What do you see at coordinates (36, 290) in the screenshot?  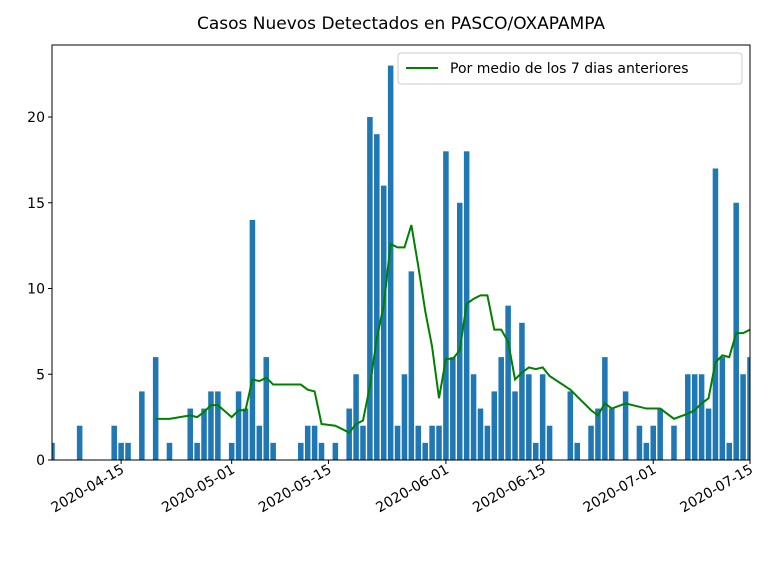 I see `y-tick-label: 10` at bounding box center [36, 290].